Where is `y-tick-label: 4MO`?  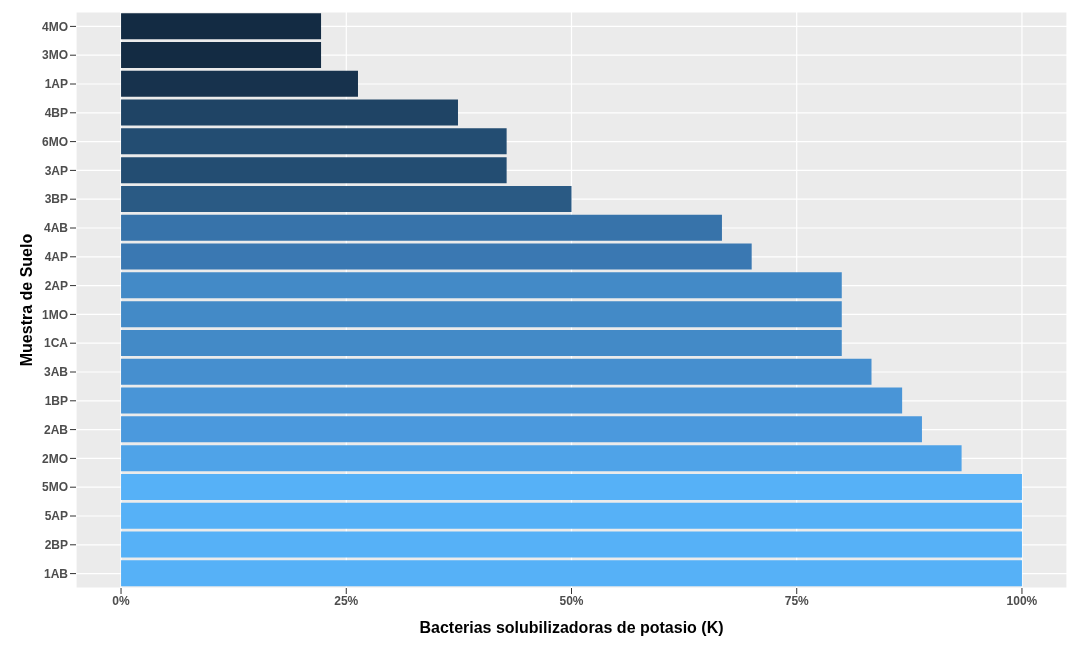 y-tick-label: 4MO is located at coordinates (54, 26).